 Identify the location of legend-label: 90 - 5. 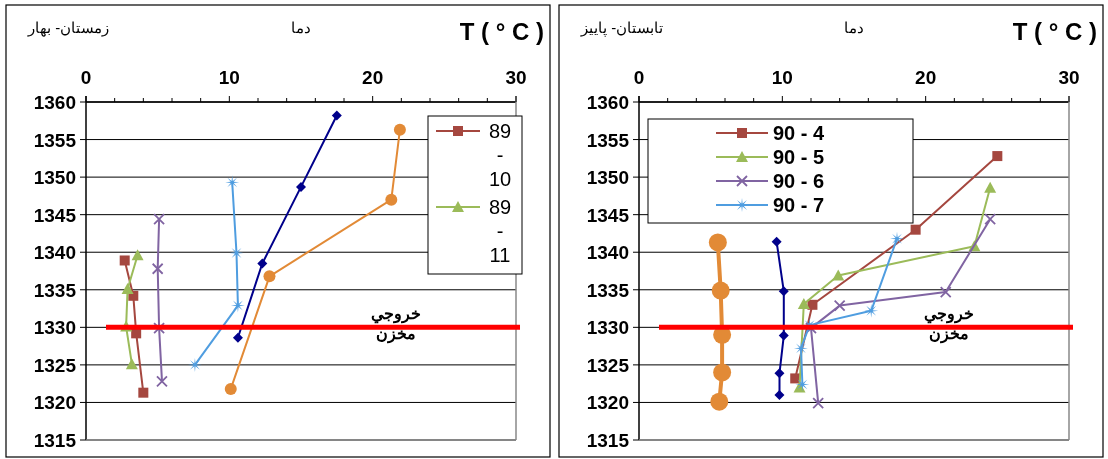
(799, 157).